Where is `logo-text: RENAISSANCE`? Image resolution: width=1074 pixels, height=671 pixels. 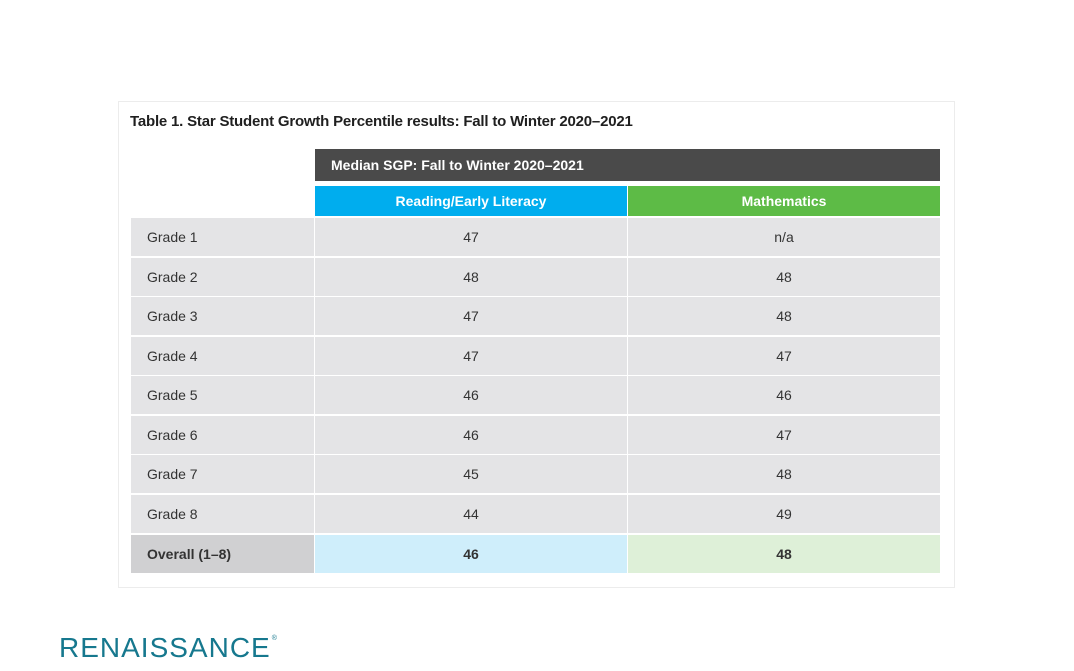
logo-text: RENAISSANCE is located at coordinates (165, 647).